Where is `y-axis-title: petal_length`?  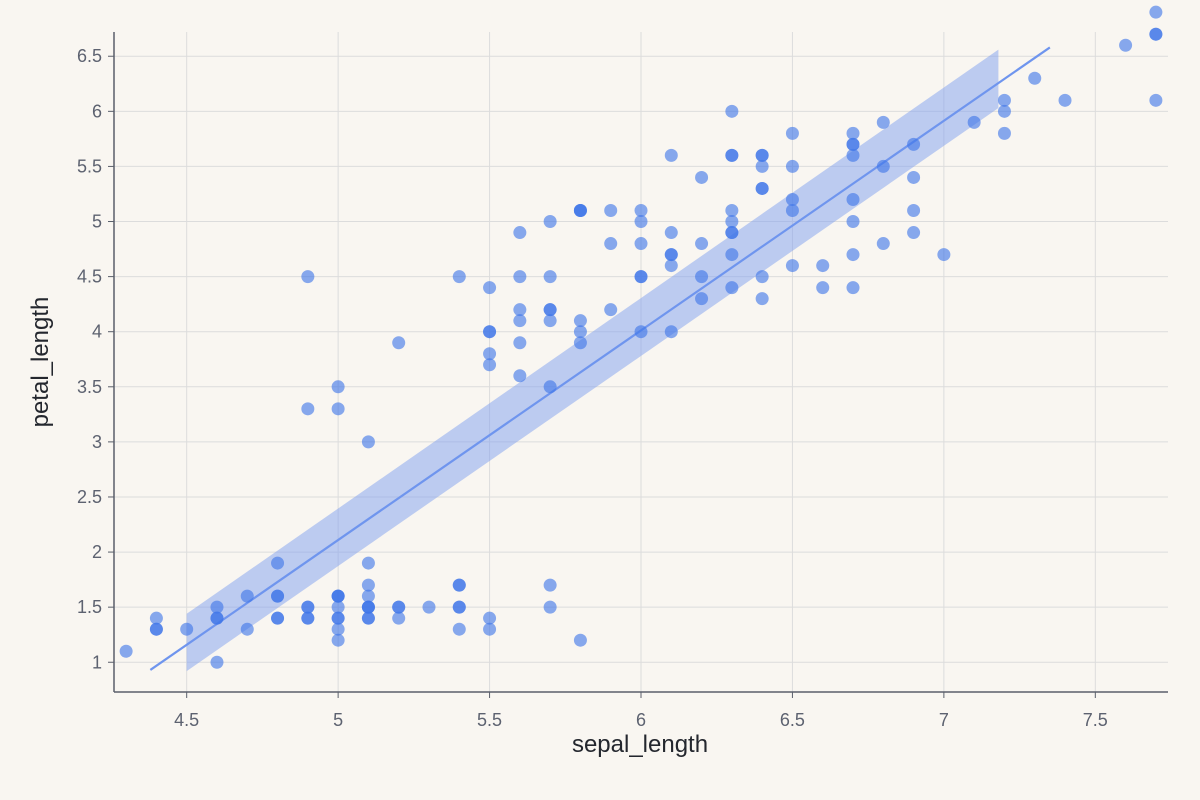
y-axis-title: petal_length is located at coordinates (40, 362).